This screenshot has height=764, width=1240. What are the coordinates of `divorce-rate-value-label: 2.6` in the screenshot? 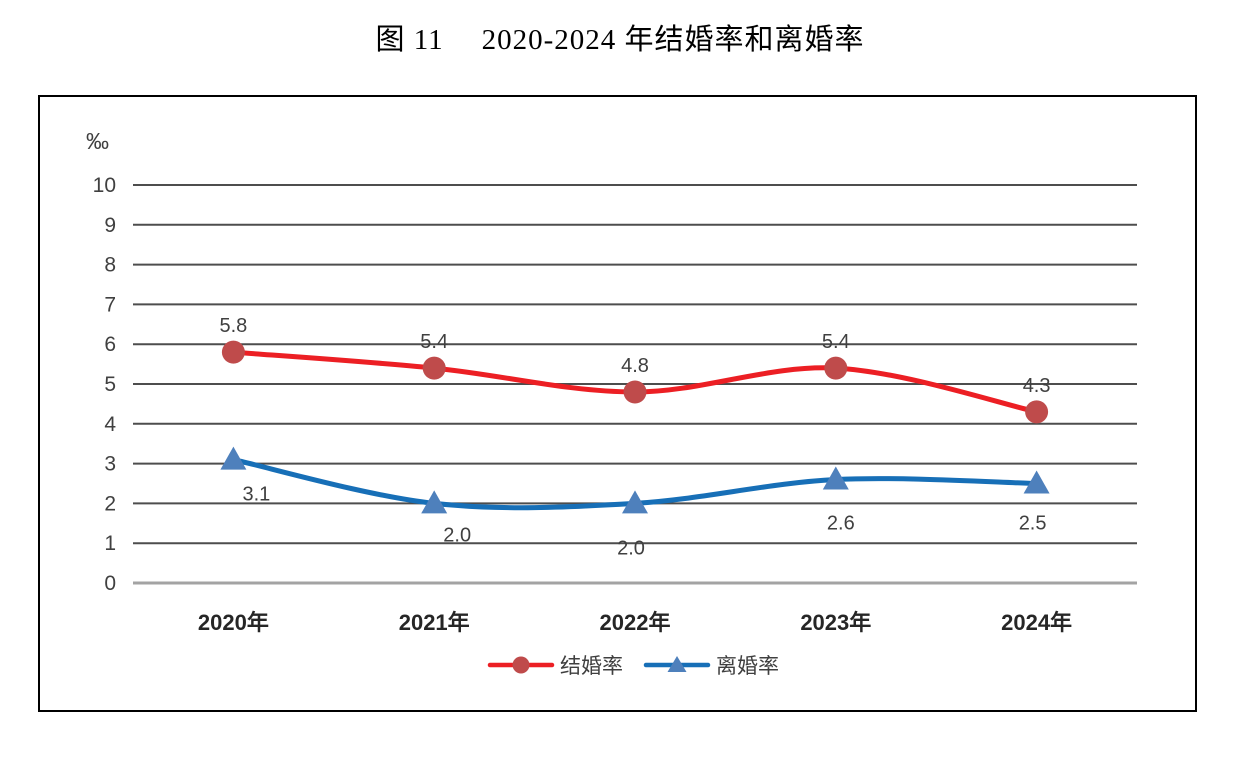 It's located at (841, 524).